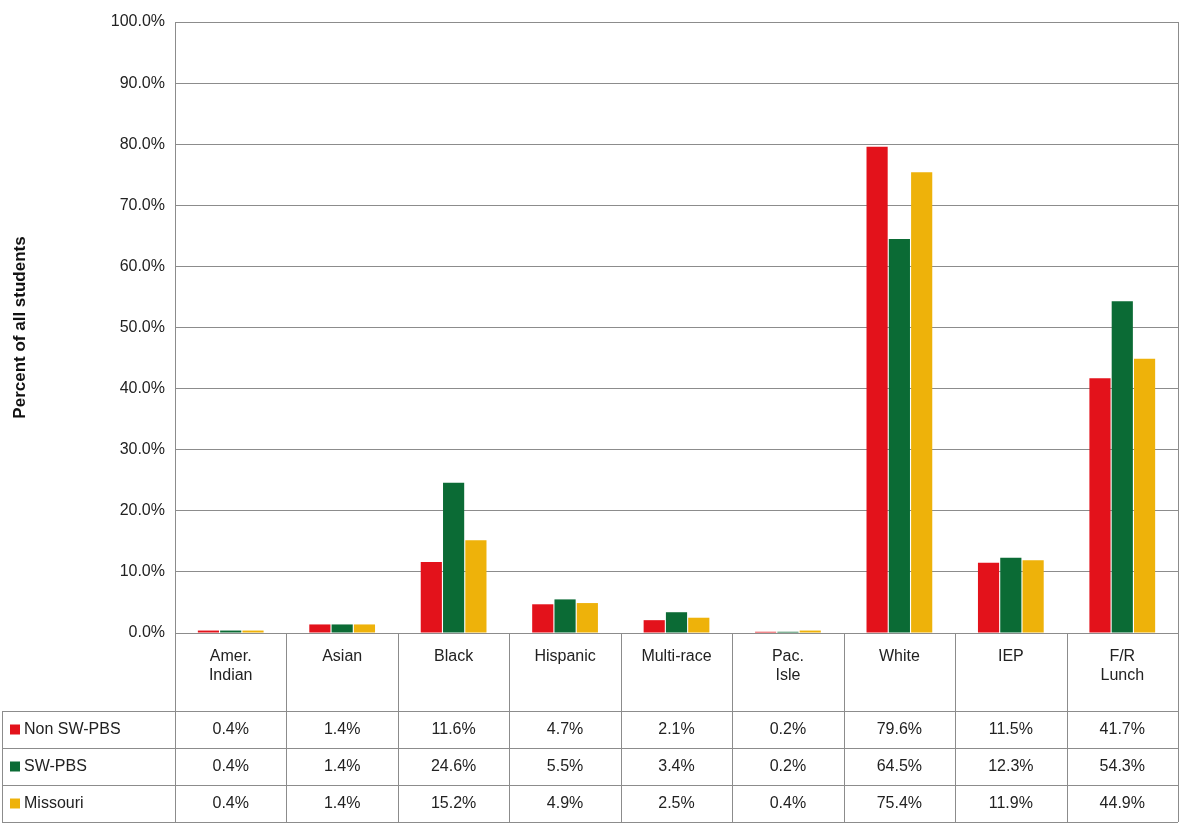 Image resolution: width=1194 pixels, height=826 pixels. Describe the element at coordinates (454, 656) in the screenshot. I see `x-tick-label: Black` at that location.